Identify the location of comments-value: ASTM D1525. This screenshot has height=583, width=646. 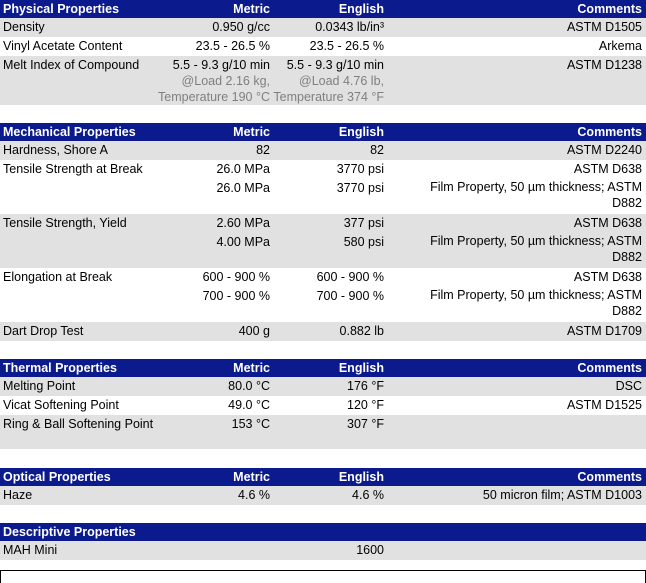
(604, 405).